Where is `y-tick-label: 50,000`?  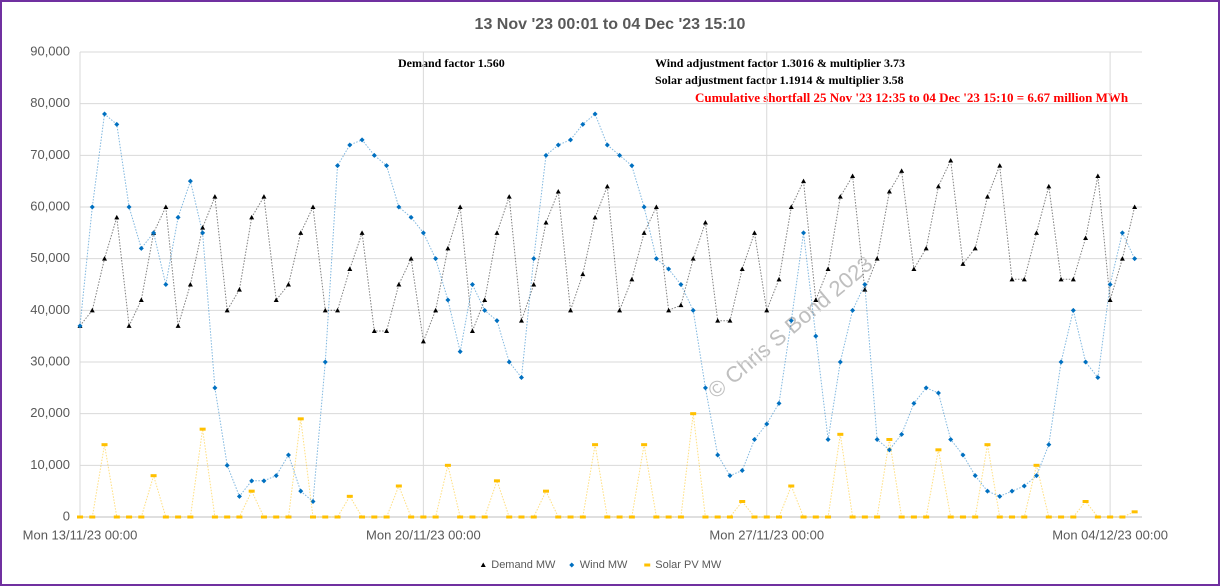
y-tick-label: 50,000 is located at coordinates (50, 257).